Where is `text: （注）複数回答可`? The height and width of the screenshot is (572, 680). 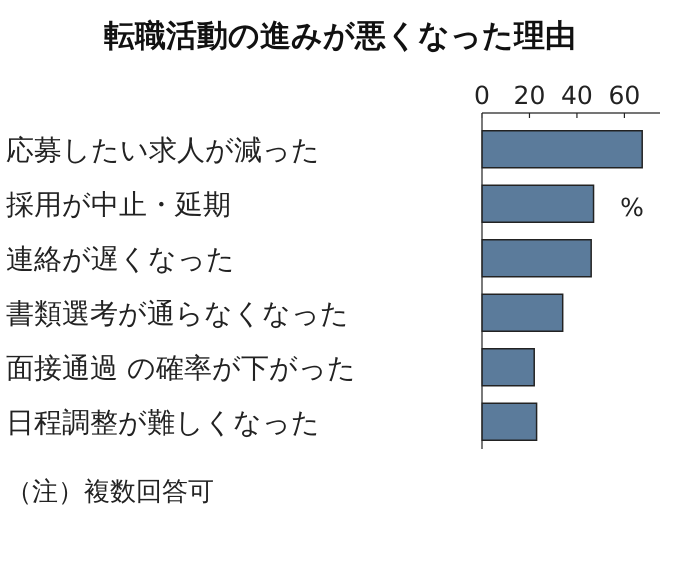 text: （注）複数回答可 is located at coordinates (110, 492).